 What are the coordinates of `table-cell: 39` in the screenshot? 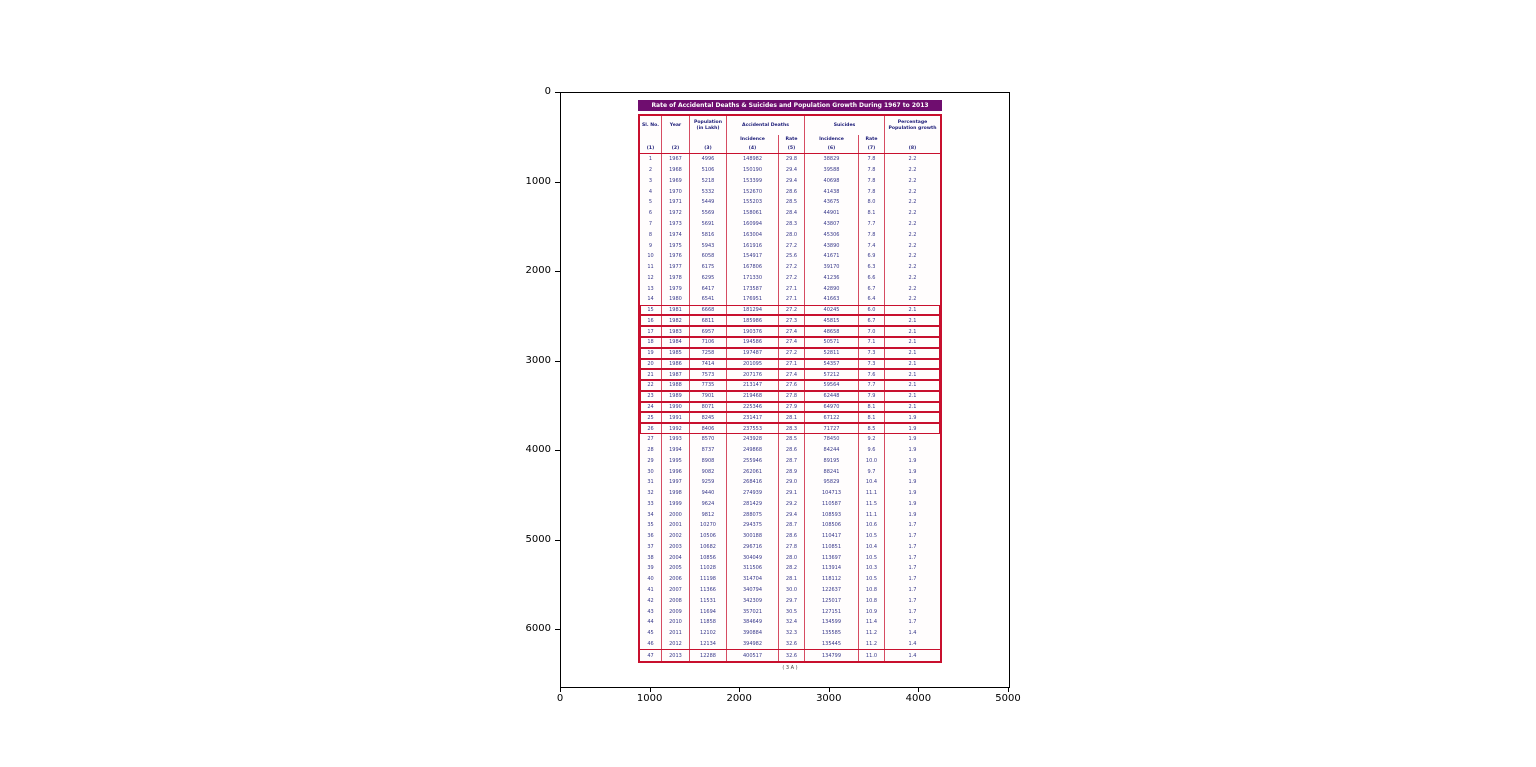 It's located at (651, 568).